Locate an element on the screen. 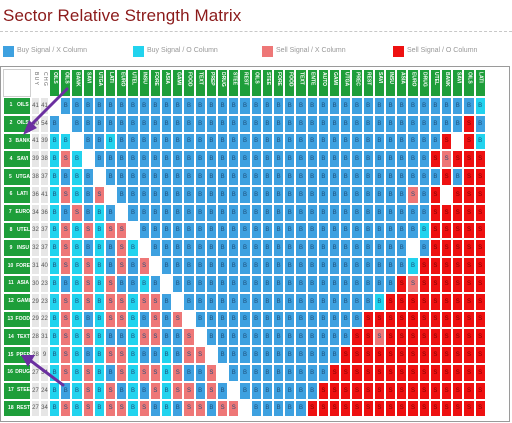 The image size is (512, 423). row-label-food: 13 FOOD is located at coordinates (17, 319).